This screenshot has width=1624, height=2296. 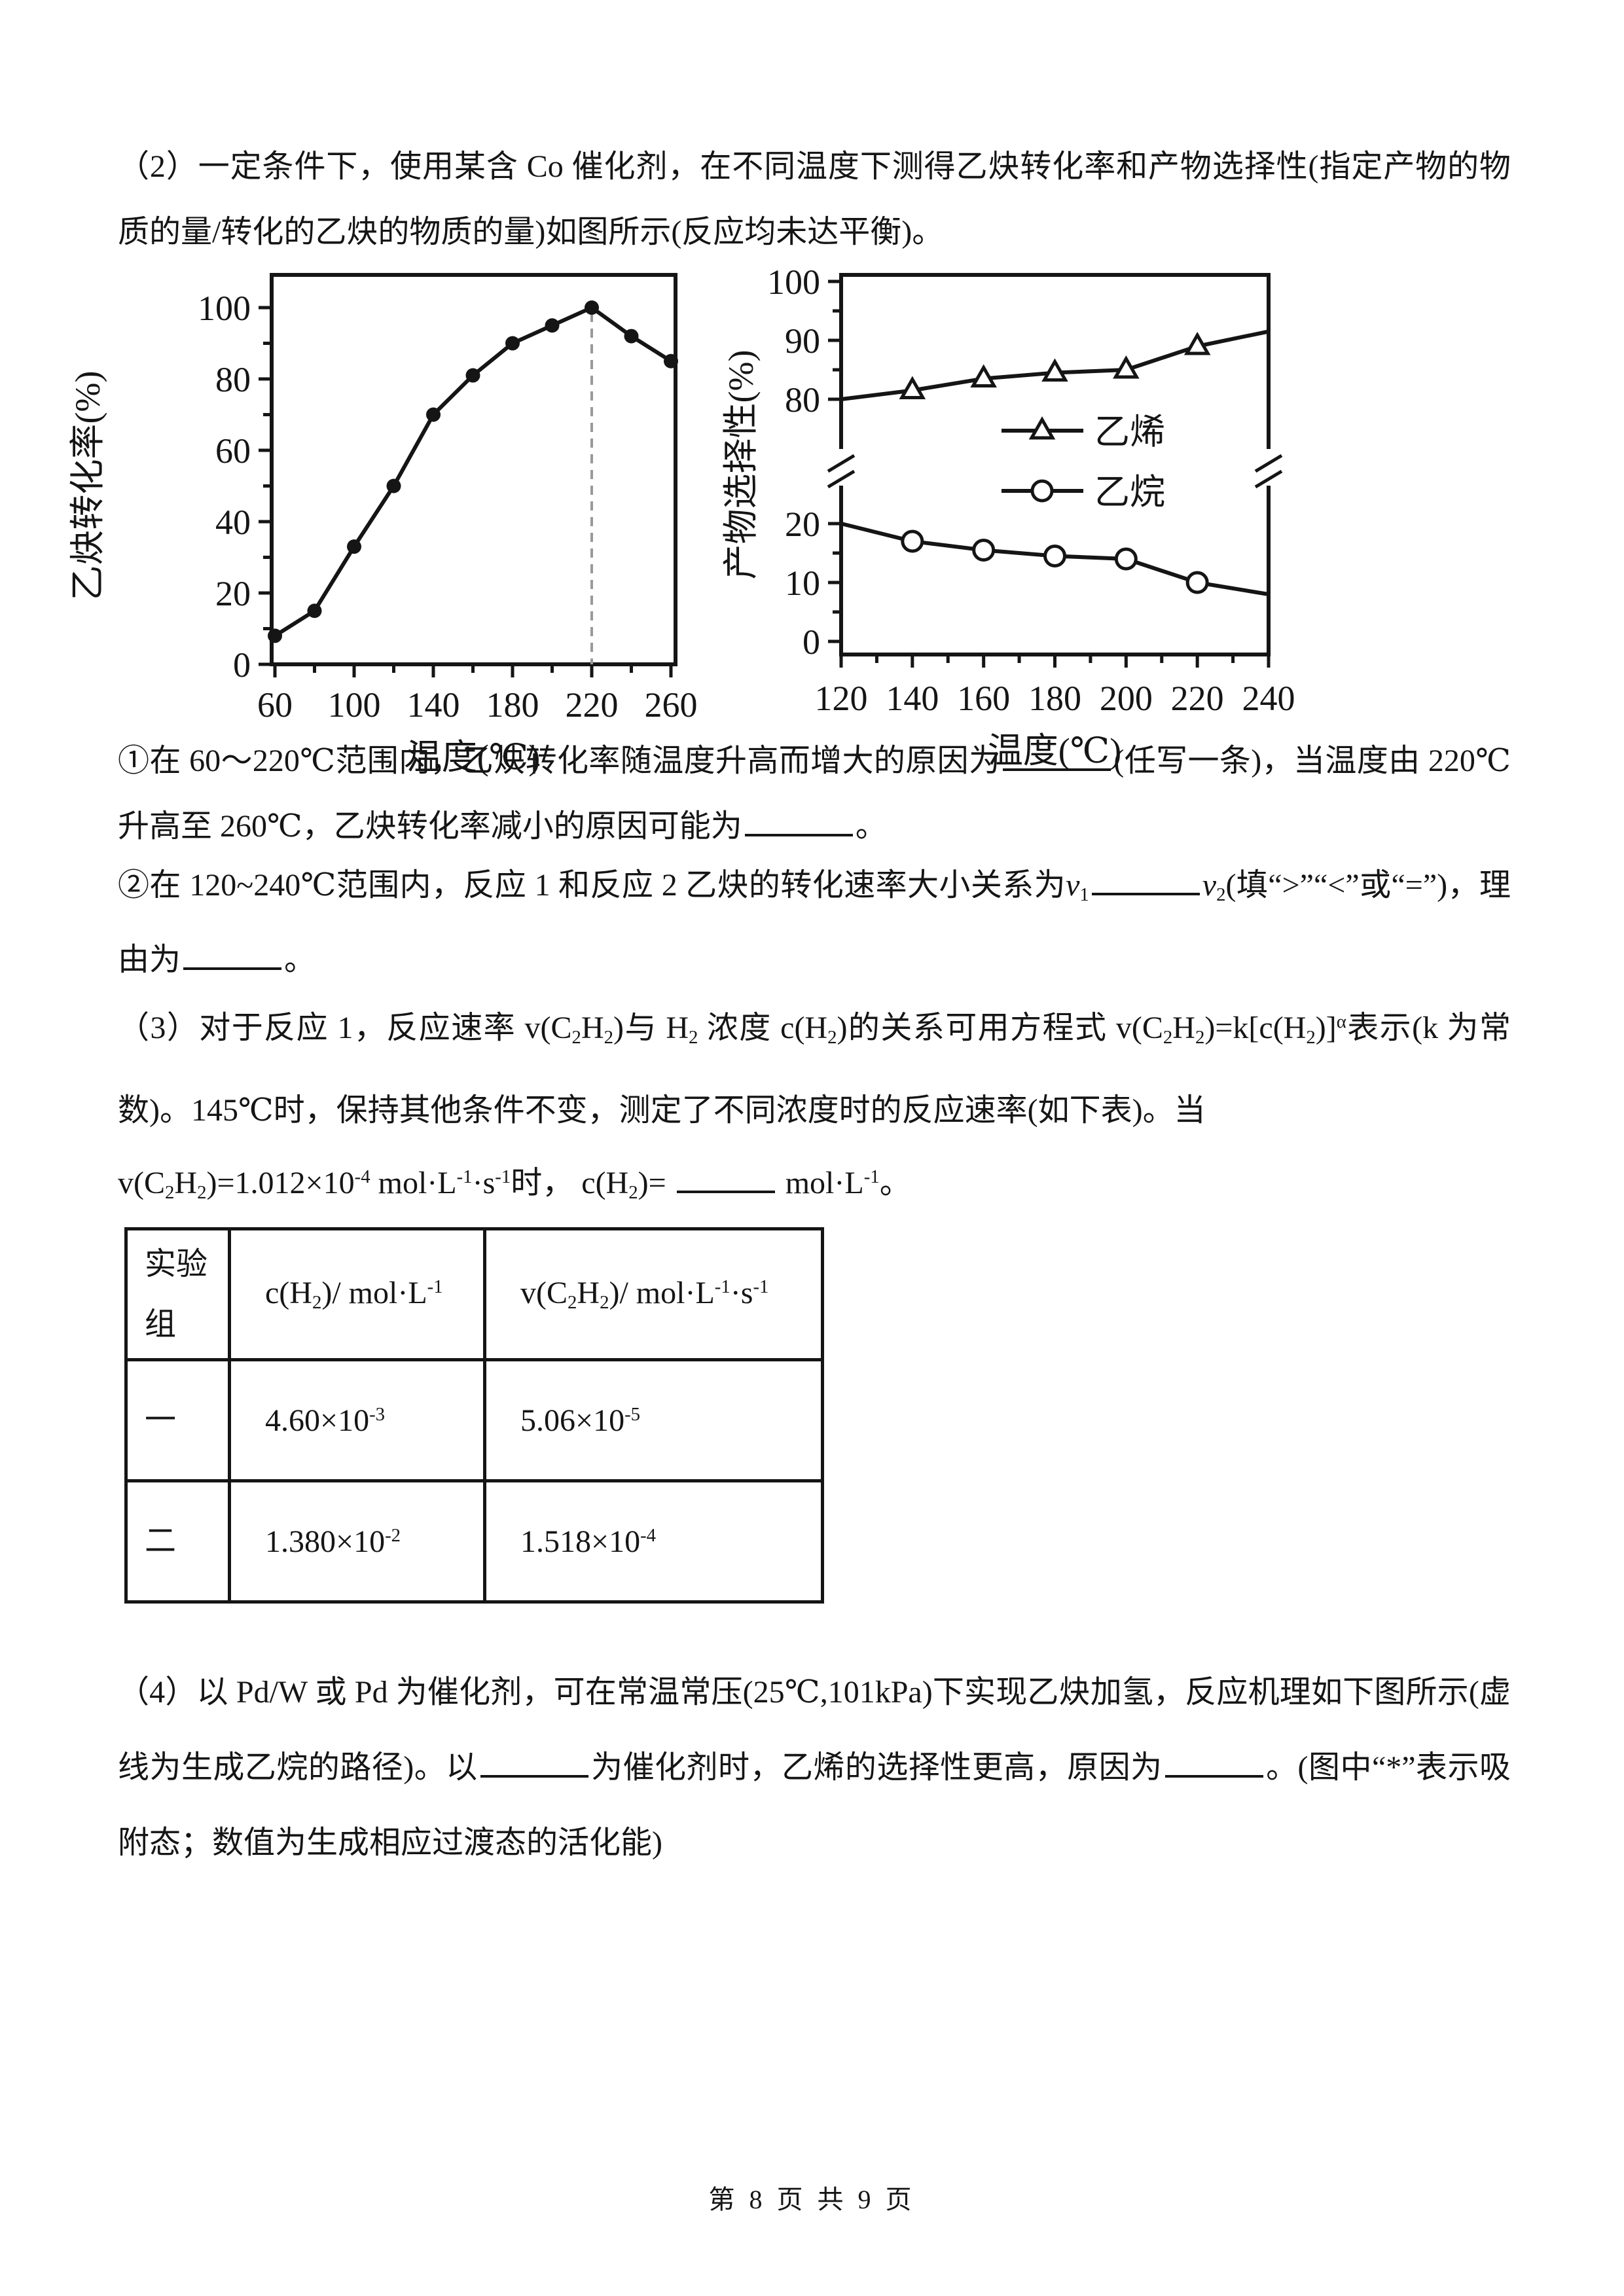 I want to click on x-tick-label: 120, so click(x=841, y=698).